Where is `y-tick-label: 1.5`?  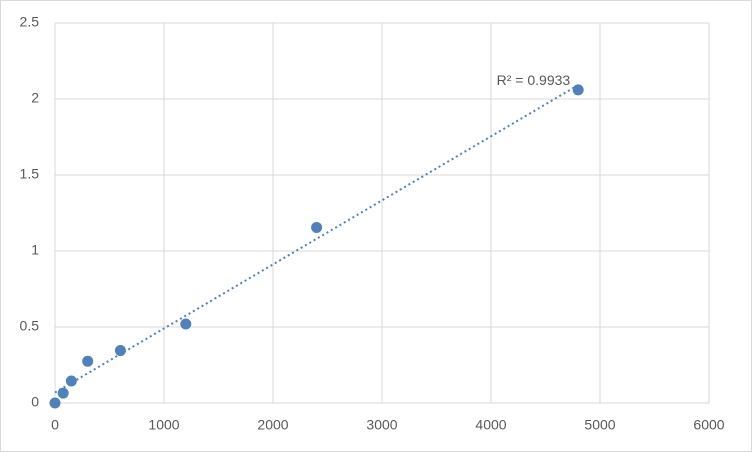 y-tick-label: 1.5 is located at coordinates (30, 174).